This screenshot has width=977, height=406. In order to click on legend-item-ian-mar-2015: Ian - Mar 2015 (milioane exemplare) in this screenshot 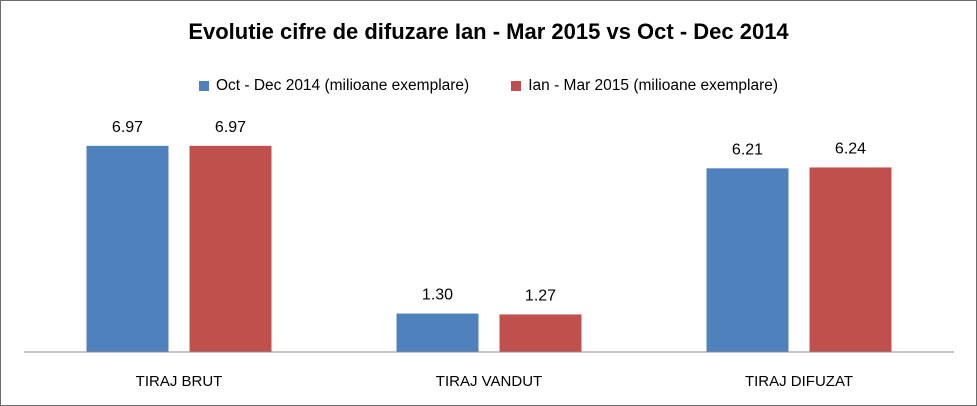, I will do `click(644, 86)`.